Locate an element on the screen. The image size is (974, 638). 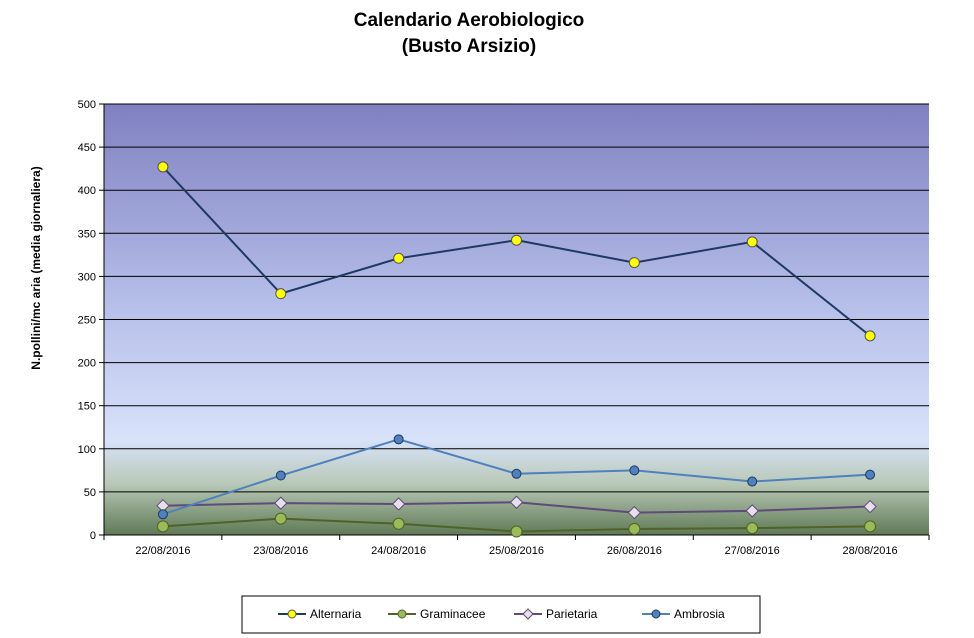
y-tick-label: 500 is located at coordinates (87, 105).